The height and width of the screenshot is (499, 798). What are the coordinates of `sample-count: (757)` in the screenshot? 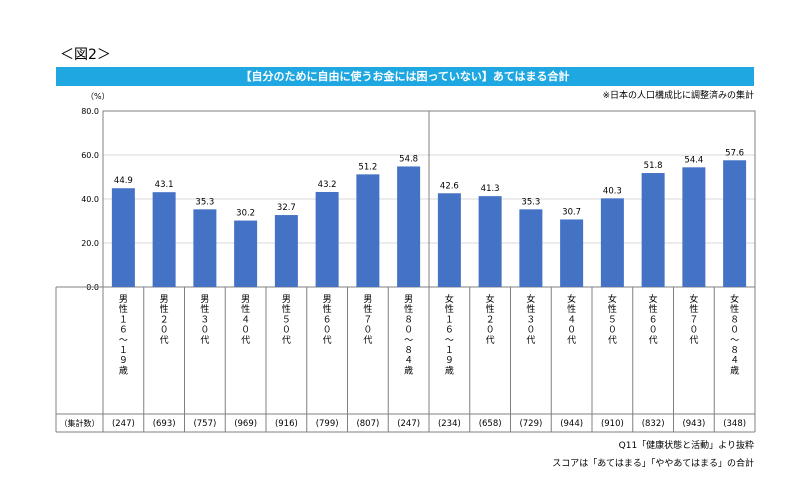 It's located at (204, 424).